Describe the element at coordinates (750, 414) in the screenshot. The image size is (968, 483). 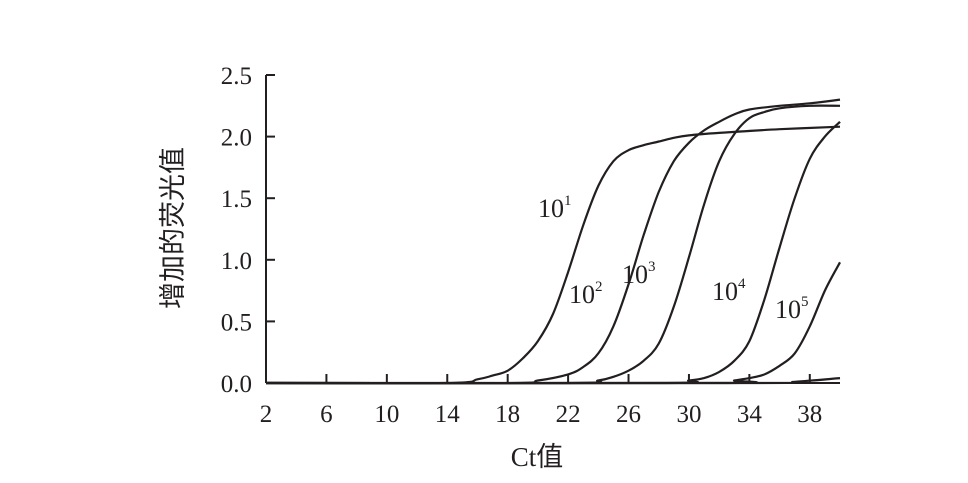
I see `x-tick-label: 34` at that location.